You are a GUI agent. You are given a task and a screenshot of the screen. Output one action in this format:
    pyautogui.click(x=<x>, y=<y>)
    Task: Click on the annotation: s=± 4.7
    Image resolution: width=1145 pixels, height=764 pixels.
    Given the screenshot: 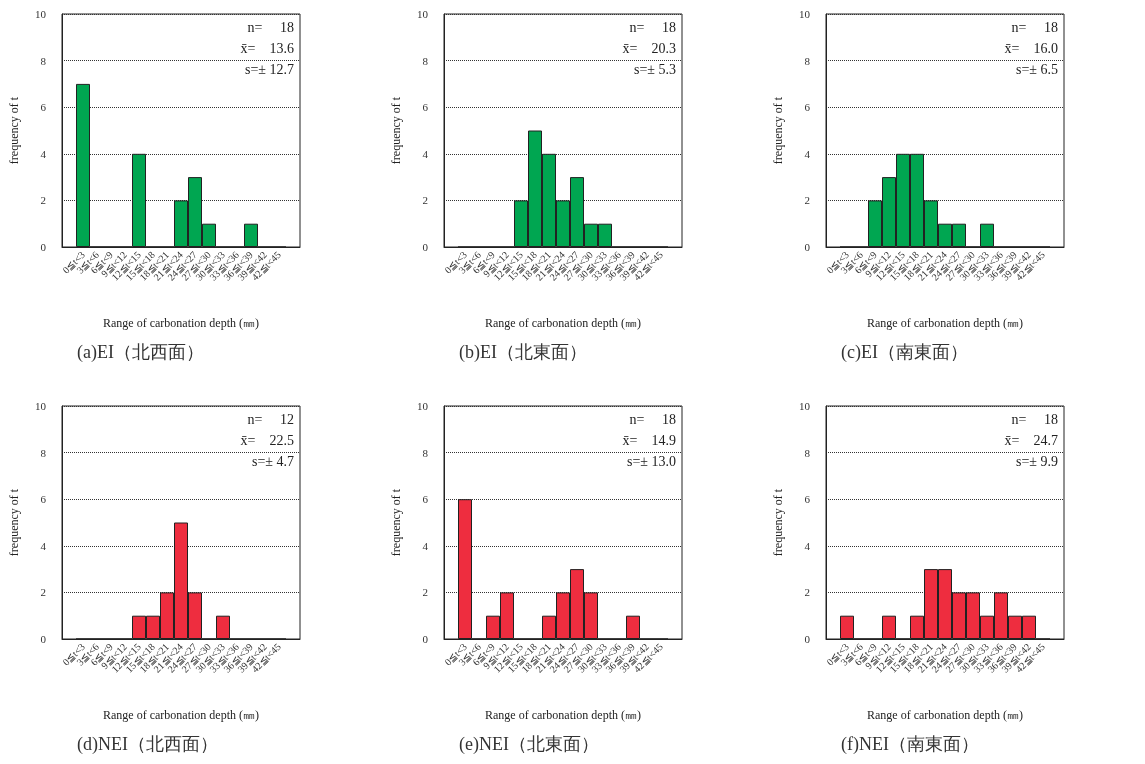 What is the action you would take?
    pyautogui.click(x=272, y=461)
    